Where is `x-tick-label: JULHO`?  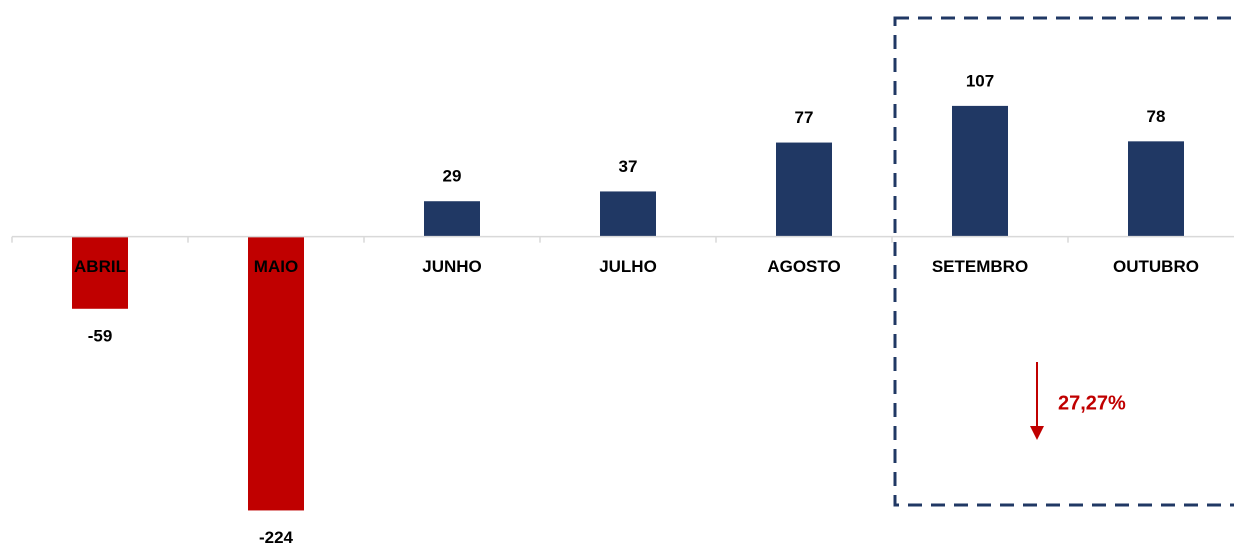 x-tick-label: JULHO is located at coordinates (628, 266).